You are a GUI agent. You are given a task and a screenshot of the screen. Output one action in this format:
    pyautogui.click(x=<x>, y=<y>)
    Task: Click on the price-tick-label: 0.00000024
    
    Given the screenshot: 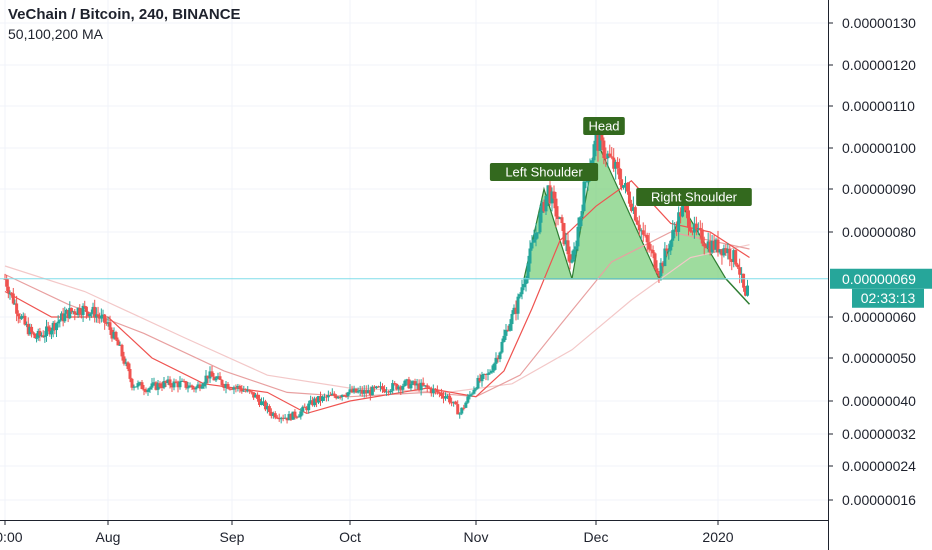 What is the action you would take?
    pyautogui.click(x=879, y=466)
    